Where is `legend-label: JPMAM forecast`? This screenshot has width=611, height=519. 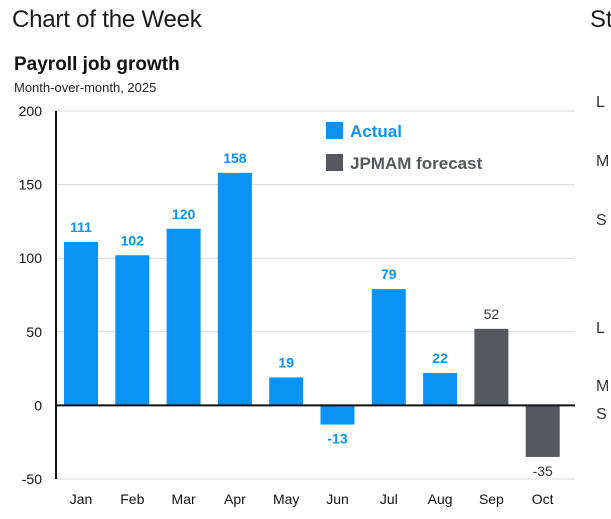
legend-label: JPMAM forecast is located at coordinates (416, 163).